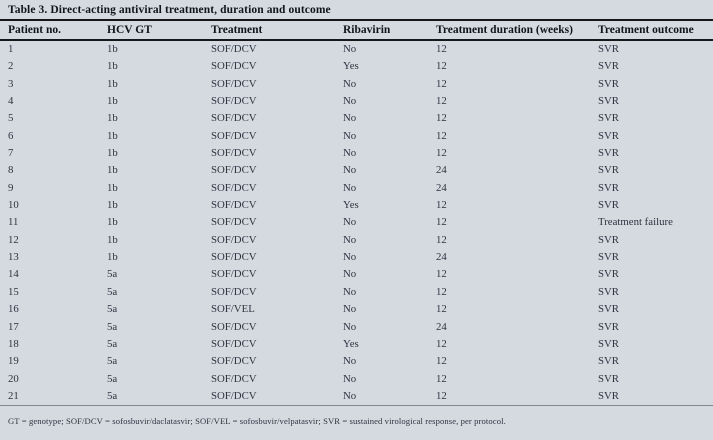  I want to click on table-cell: 7, so click(11, 153).